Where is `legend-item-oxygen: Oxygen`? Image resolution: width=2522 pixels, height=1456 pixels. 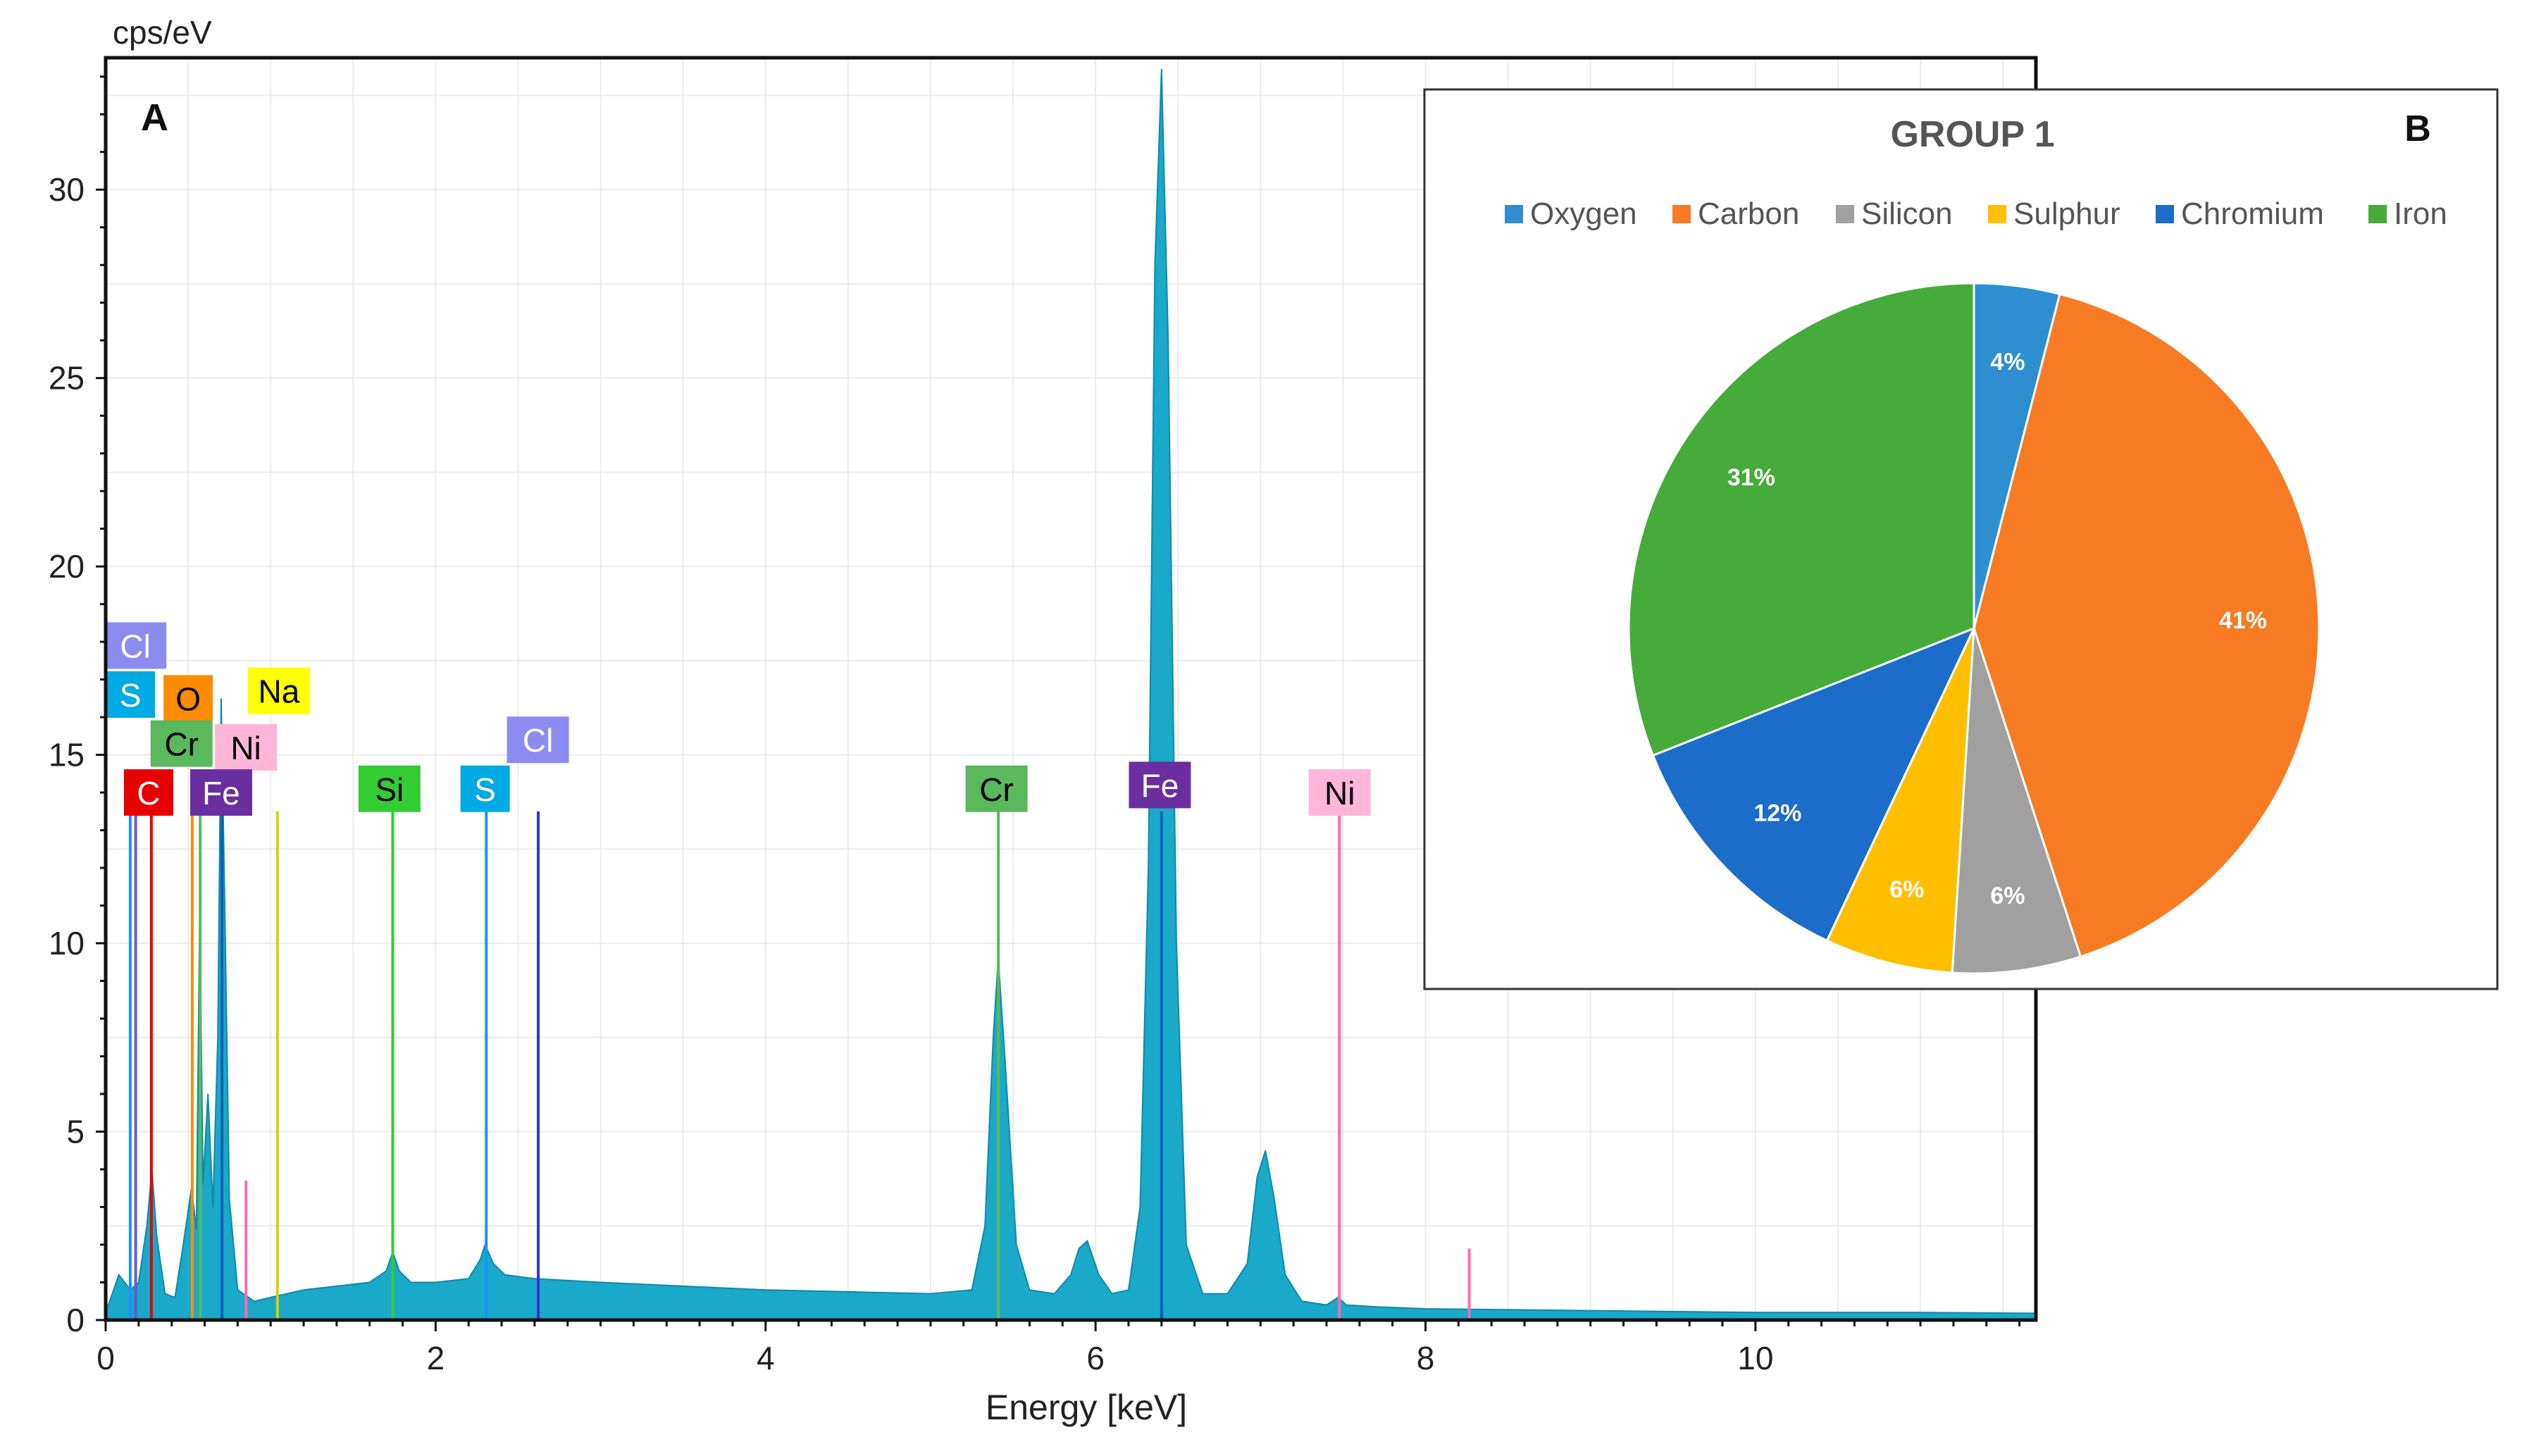
legend-item-oxygen: Oxygen is located at coordinates (1571, 214).